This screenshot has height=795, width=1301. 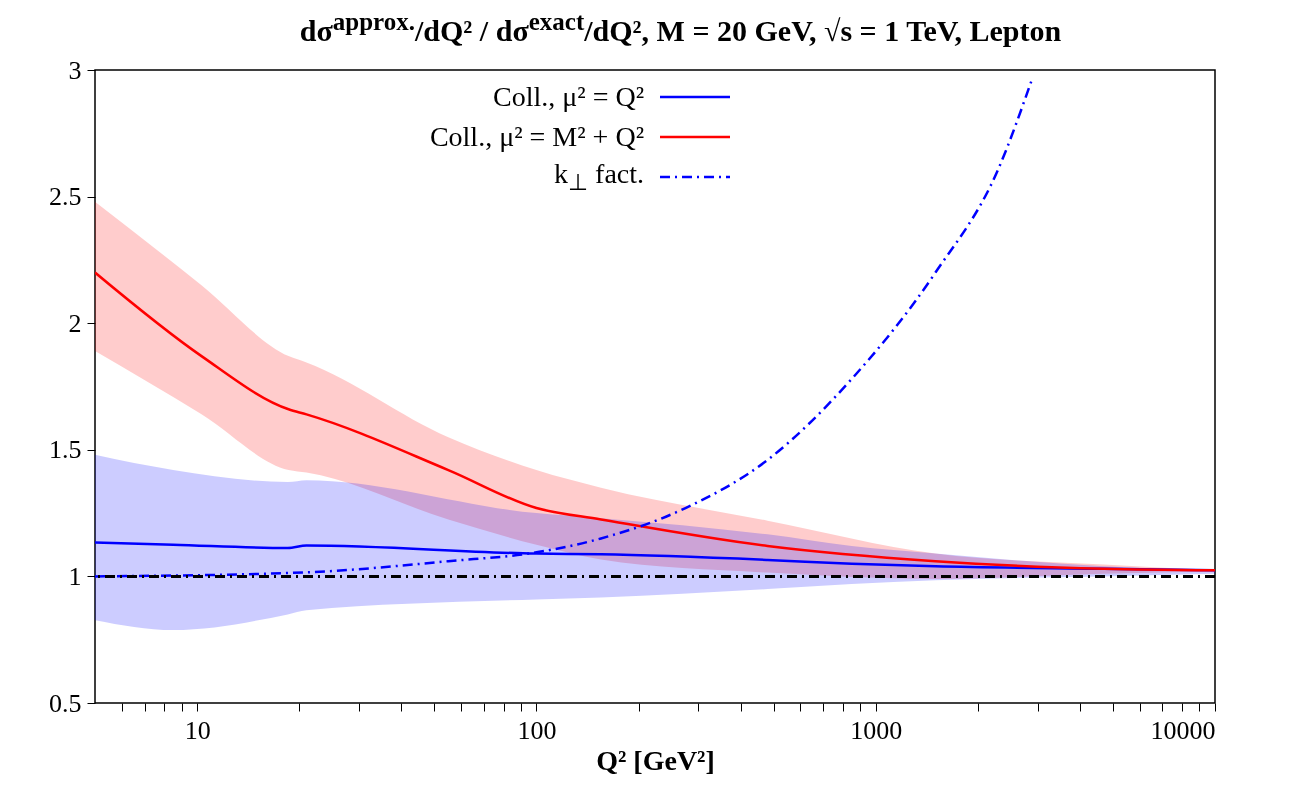 I want to click on y-tick-label: 2.5, so click(x=65, y=197).